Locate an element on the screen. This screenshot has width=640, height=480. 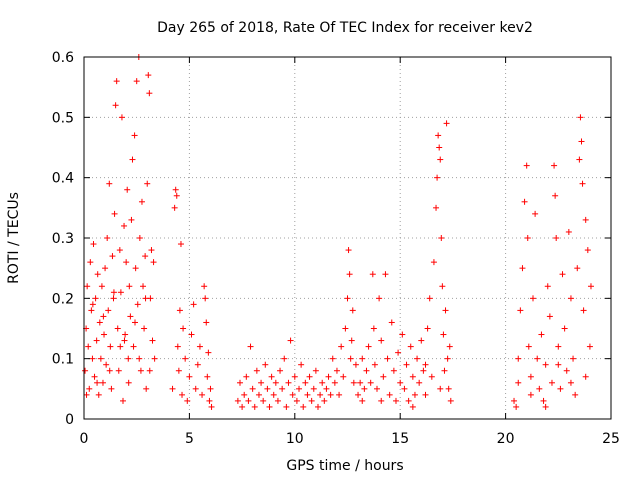
y-tick-labels: 0 0.1 0.2 0.3 0.4 0.5 0.6 is located at coordinates (63, 239).